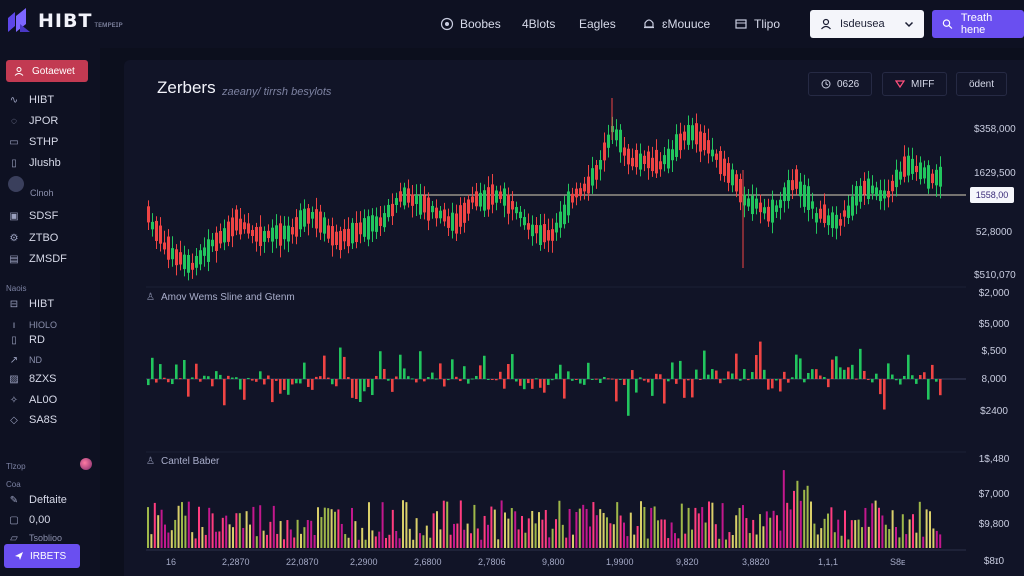 This screenshot has height=576, width=1024. Describe the element at coordinates (26, 340) in the screenshot. I see `sidebar-item-rd: ▯ RD` at that location.